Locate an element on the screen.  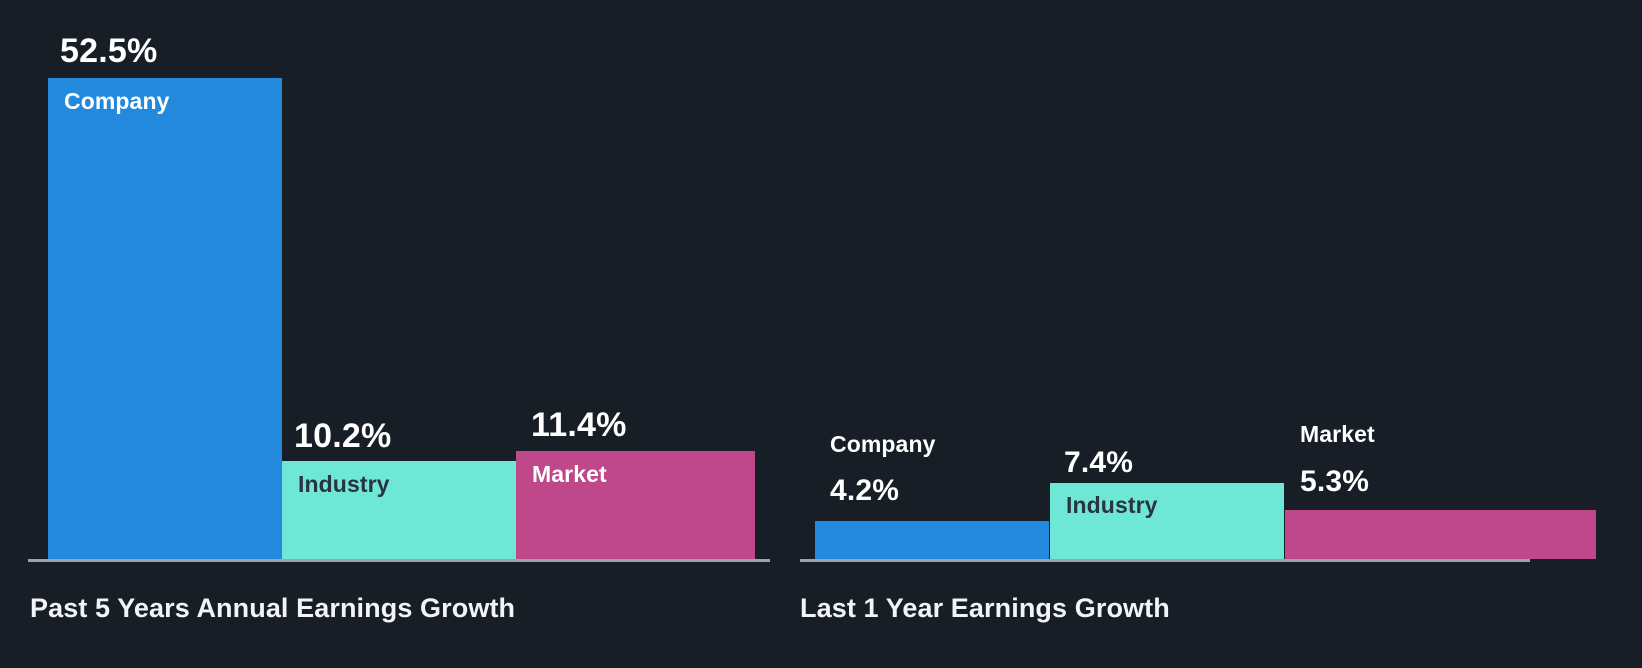
value-label-industry: 10.2% is located at coordinates (343, 436).